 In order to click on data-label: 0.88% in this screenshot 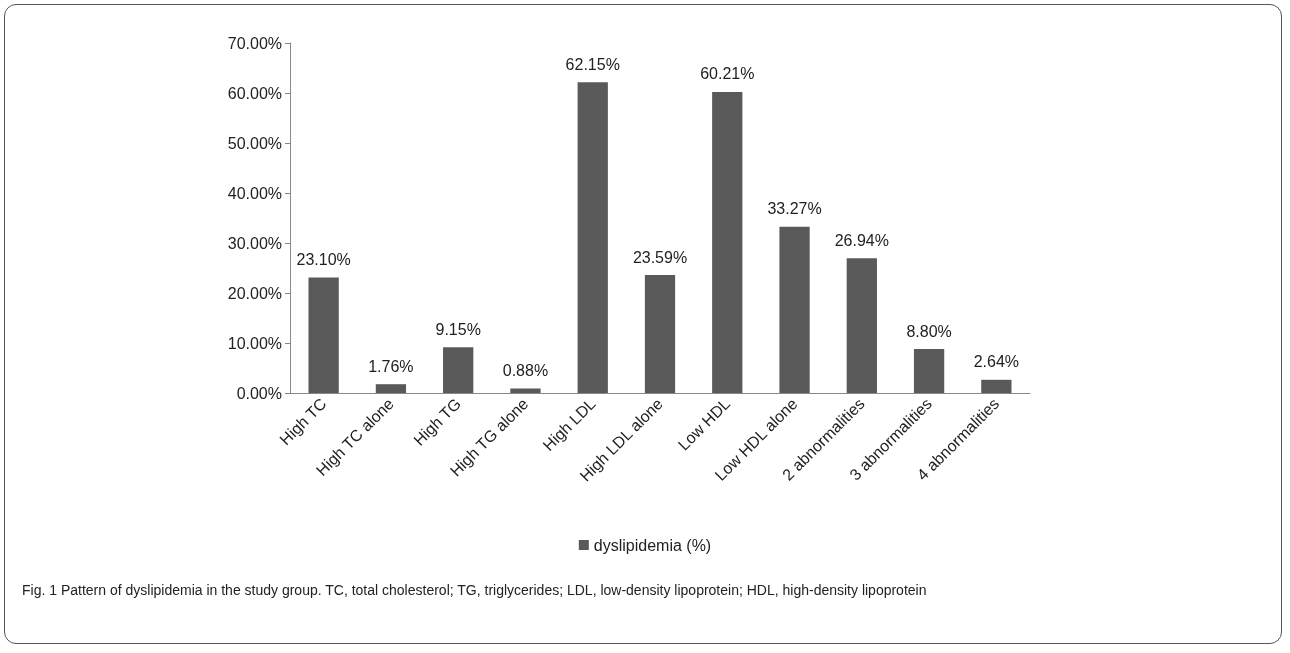, I will do `click(525, 371)`.